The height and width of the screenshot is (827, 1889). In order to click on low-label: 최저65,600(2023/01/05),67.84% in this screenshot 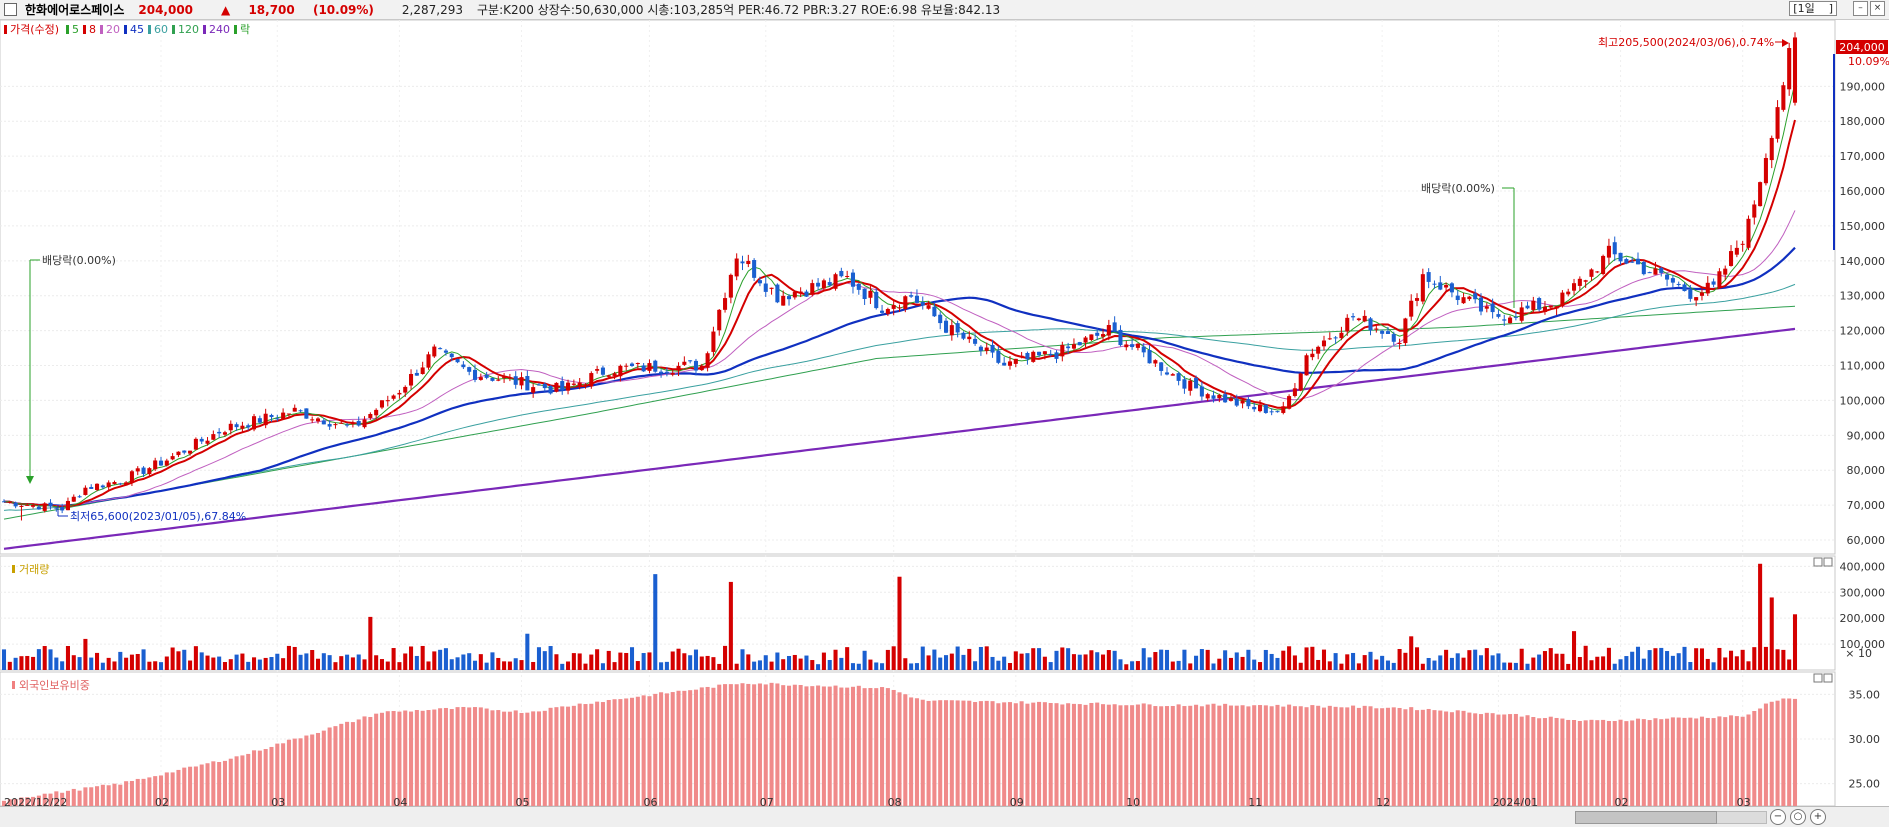, I will do `click(158, 516)`.